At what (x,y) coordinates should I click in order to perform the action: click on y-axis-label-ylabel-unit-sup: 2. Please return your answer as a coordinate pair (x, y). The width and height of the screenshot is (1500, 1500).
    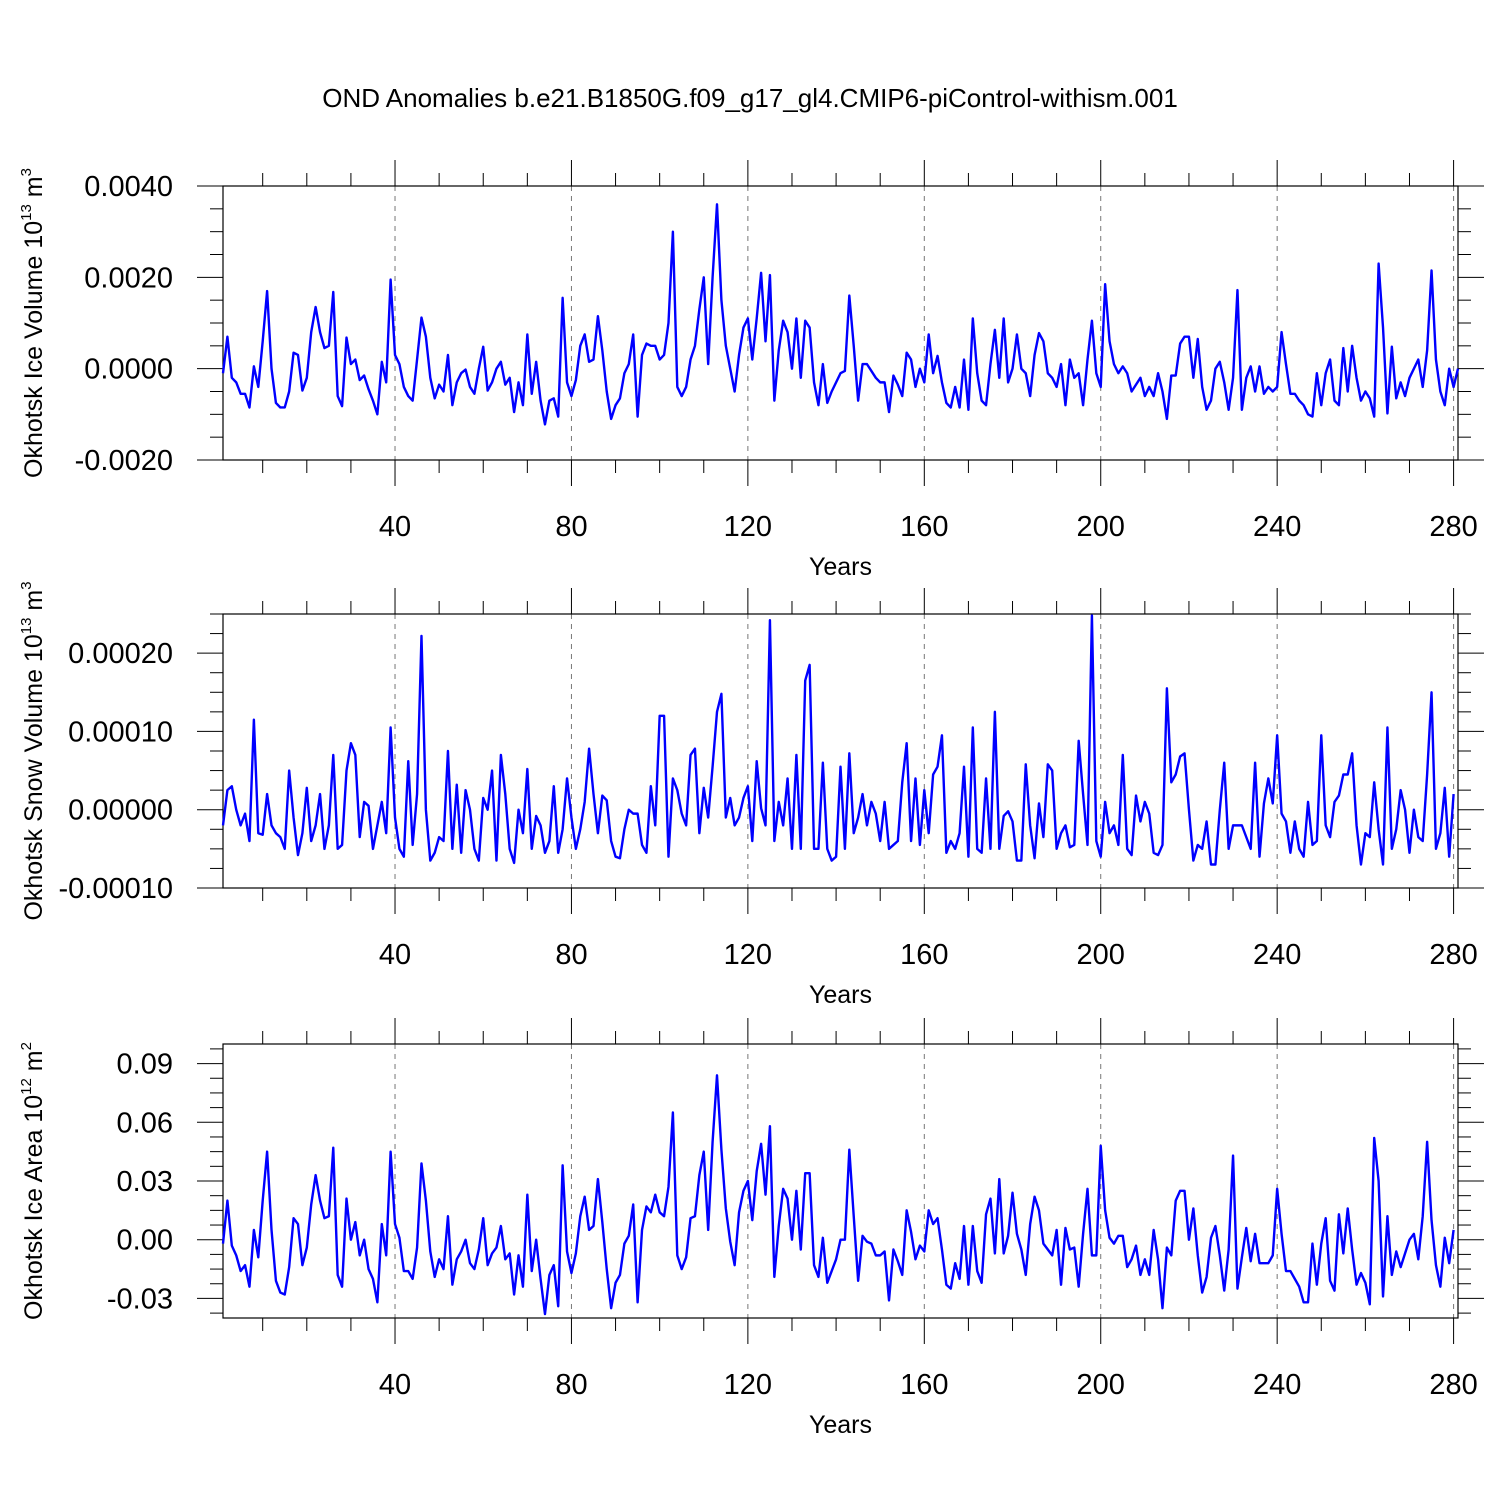
    Looking at the image, I should click on (26, 1046).